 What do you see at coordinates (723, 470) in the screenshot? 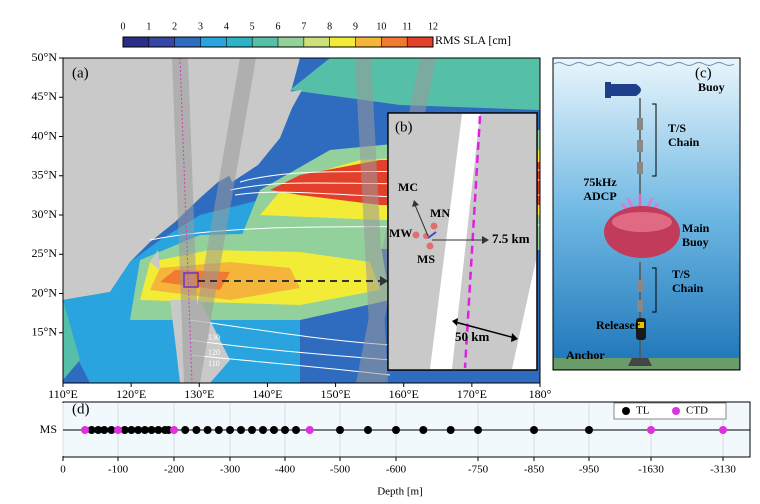
I see `x-tick-label: -3130` at bounding box center [723, 470].